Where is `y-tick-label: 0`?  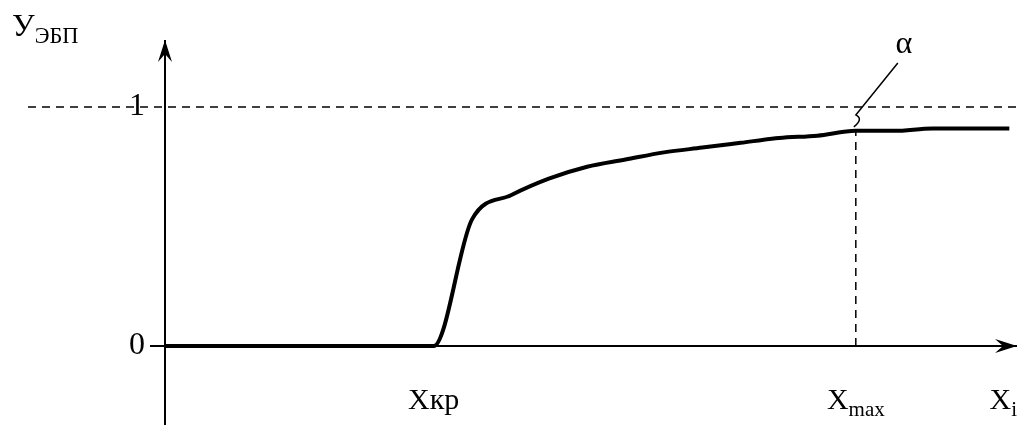
y-tick-label: 0 is located at coordinates (137, 343).